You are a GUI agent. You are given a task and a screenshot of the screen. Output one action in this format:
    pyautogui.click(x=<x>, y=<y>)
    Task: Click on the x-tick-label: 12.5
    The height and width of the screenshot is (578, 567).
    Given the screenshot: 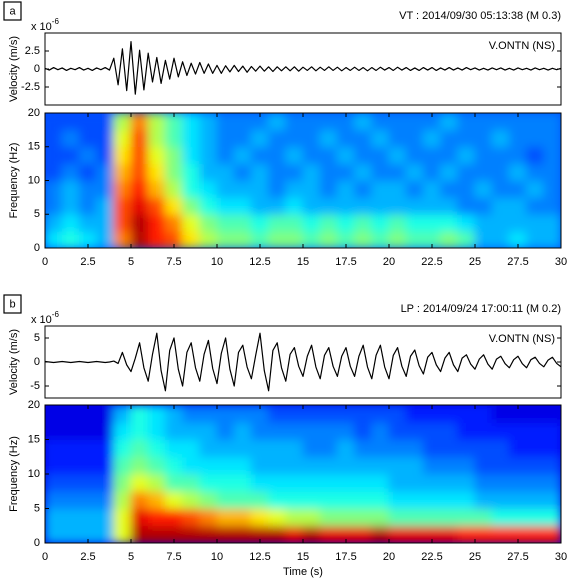 What is the action you would take?
    pyautogui.click(x=259, y=262)
    